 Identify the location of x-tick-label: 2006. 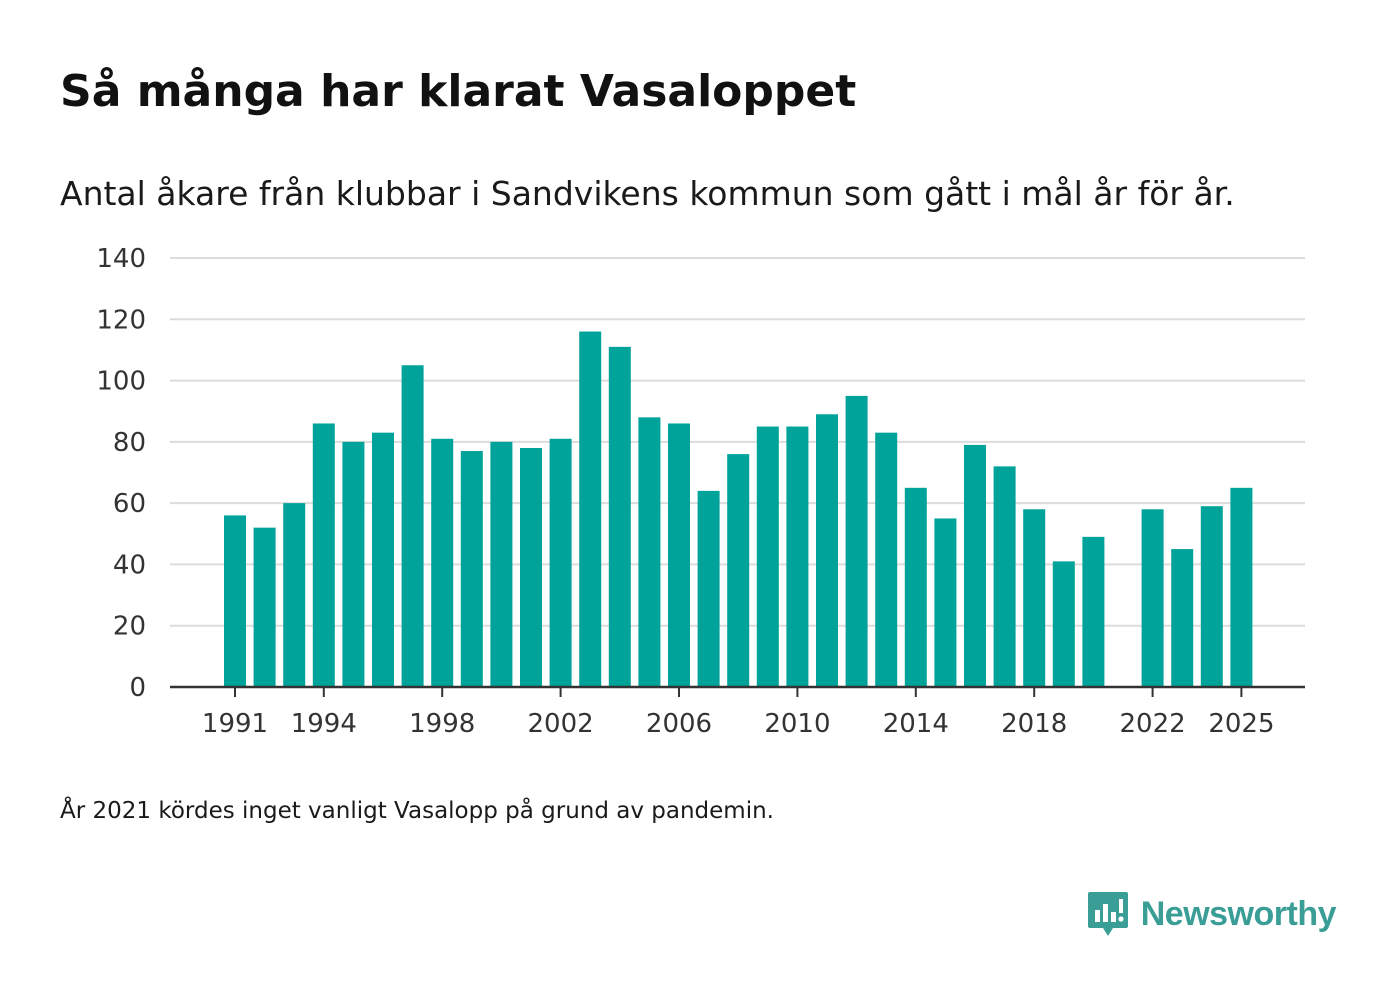
(679, 724).